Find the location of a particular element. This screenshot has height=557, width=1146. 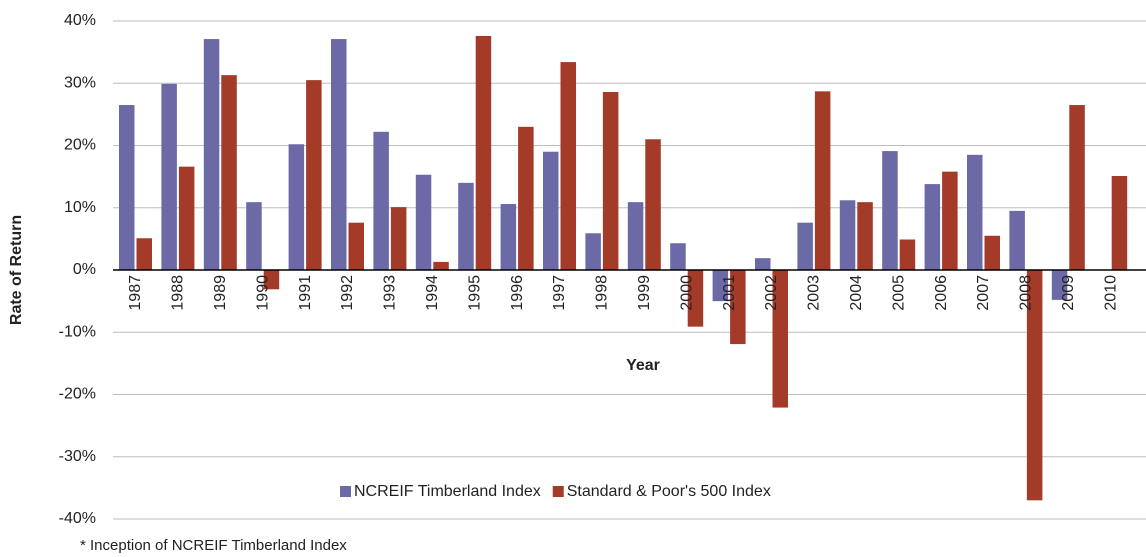

y-axis-label: Rate of Return is located at coordinates (16, 270).